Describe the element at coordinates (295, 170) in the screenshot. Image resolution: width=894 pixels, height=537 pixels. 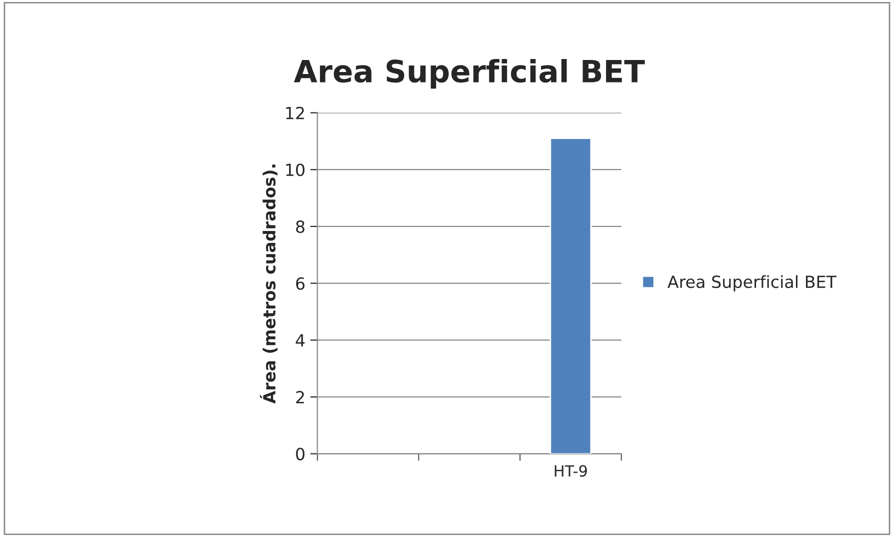
I see `y-tick-label: 10` at that location.